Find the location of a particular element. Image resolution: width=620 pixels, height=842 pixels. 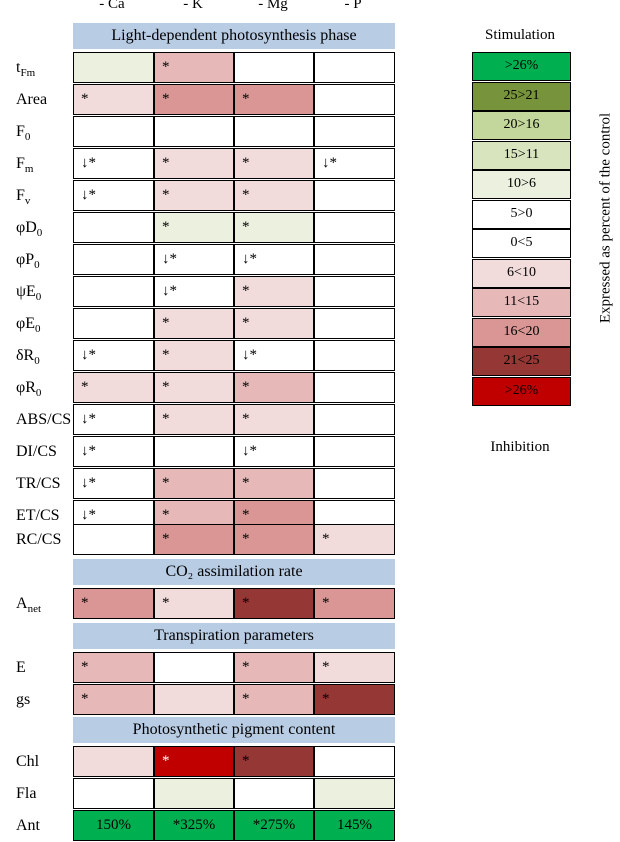

row-label: φE0 is located at coordinates (28, 325).